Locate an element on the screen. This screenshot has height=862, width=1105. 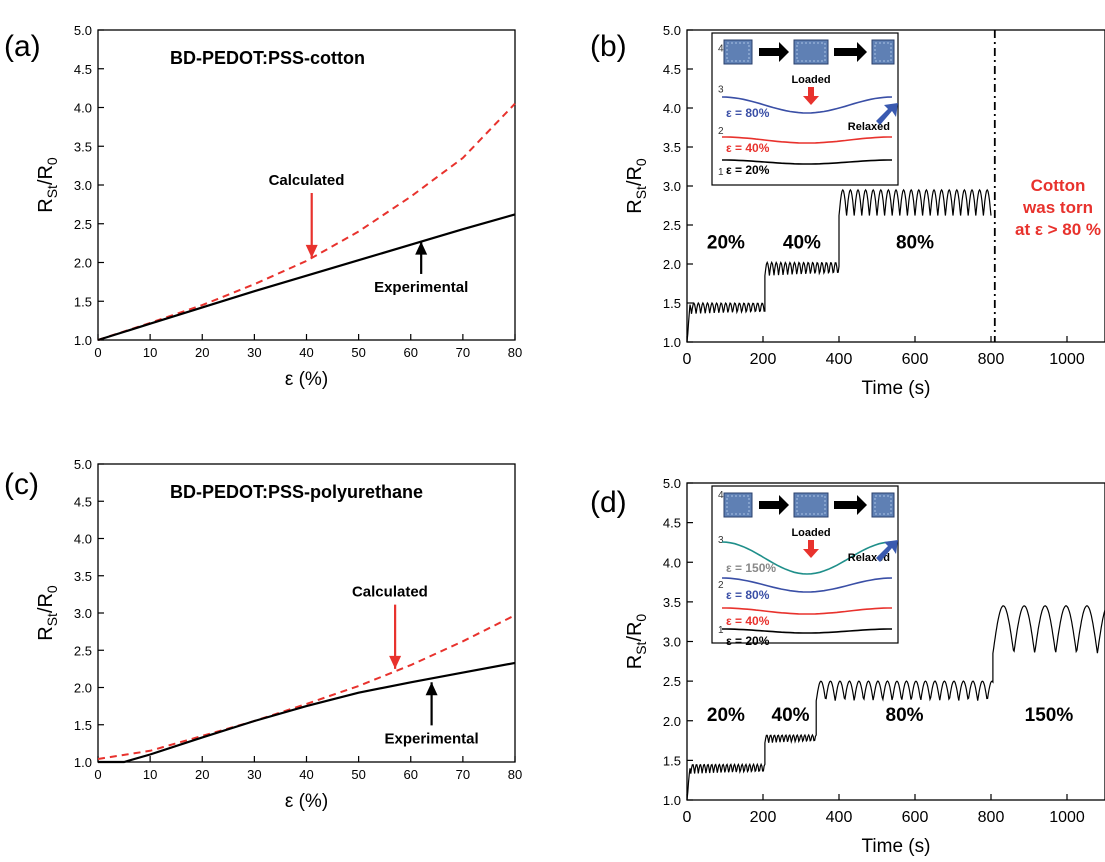
arrow-0-head is located at coordinates (395, 662).